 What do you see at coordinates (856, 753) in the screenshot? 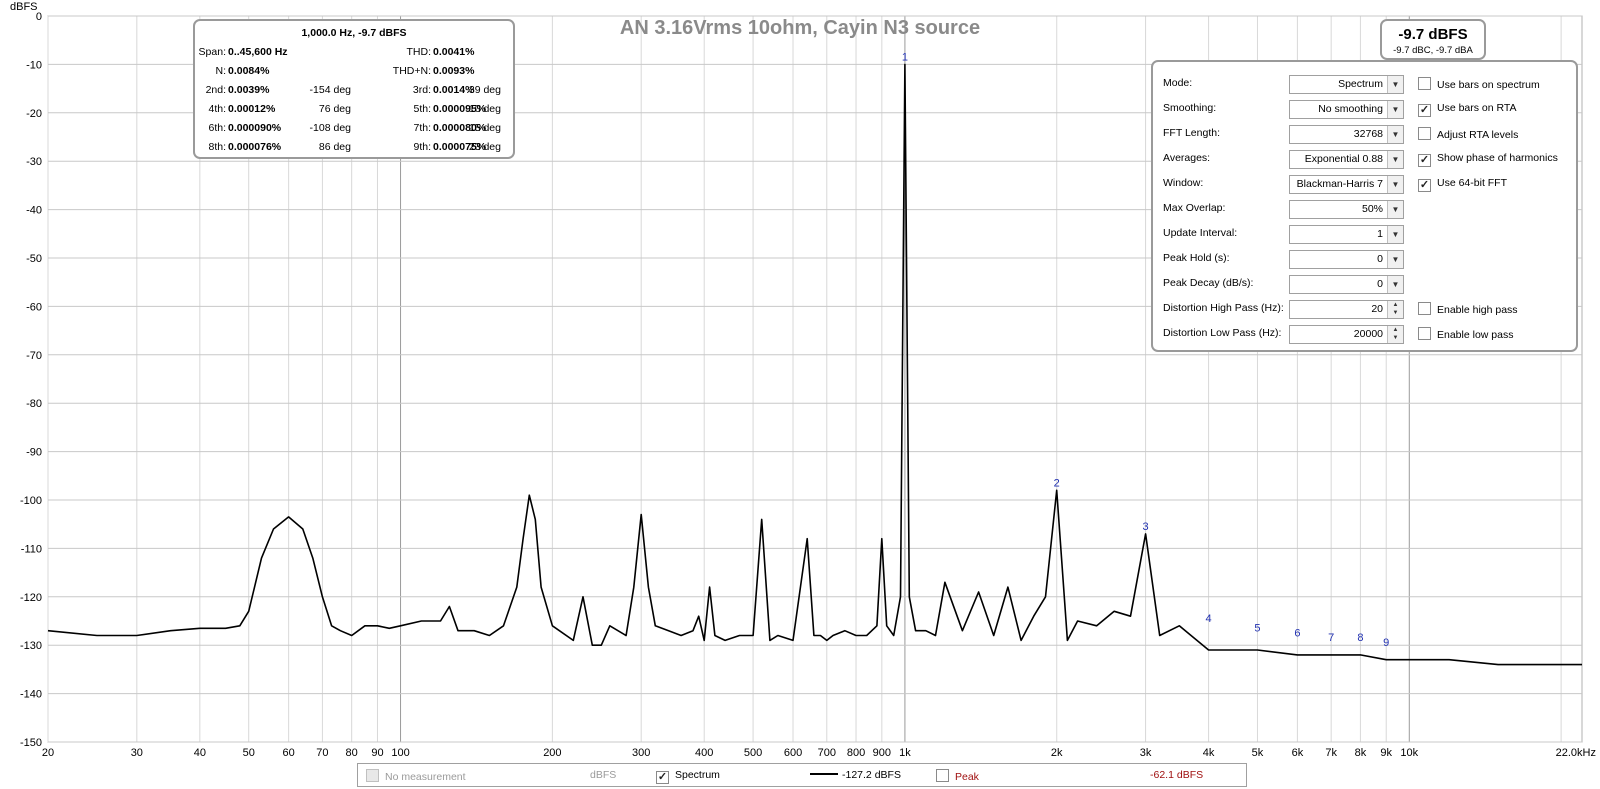
I see `x-tick-label: 800` at bounding box center [856, 753].